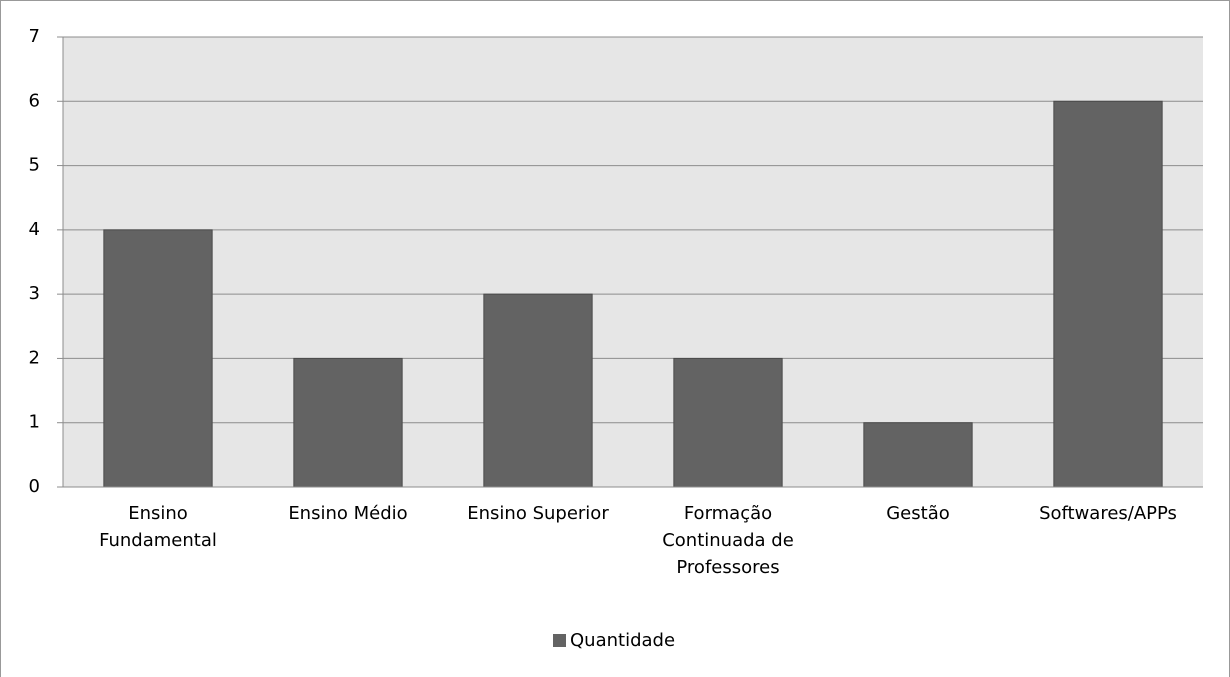 This screenshot has height=677, width=1230. What do you see at coordinates (538, 513) in the screenshot?
I see `x-tick-label: Ensino Superior` at bounding box center [538, 513].